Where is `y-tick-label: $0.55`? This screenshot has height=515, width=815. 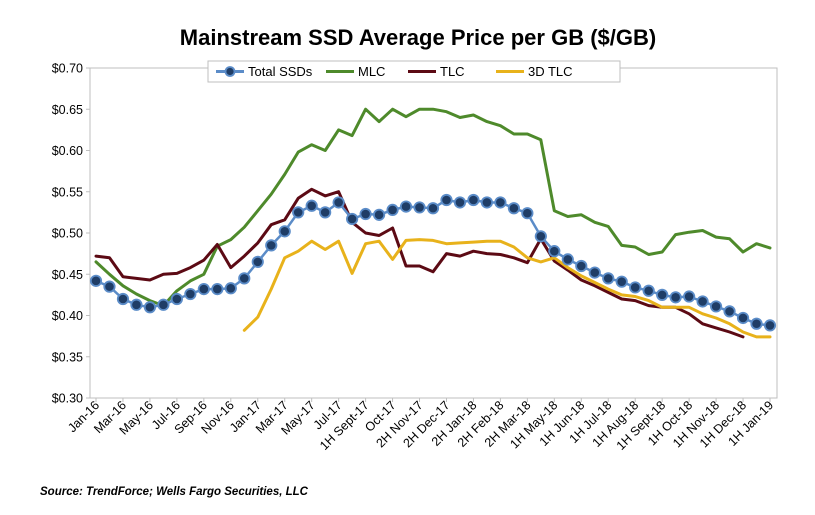 y-tick-label: $0.55 is located at coordinates (67, 192).